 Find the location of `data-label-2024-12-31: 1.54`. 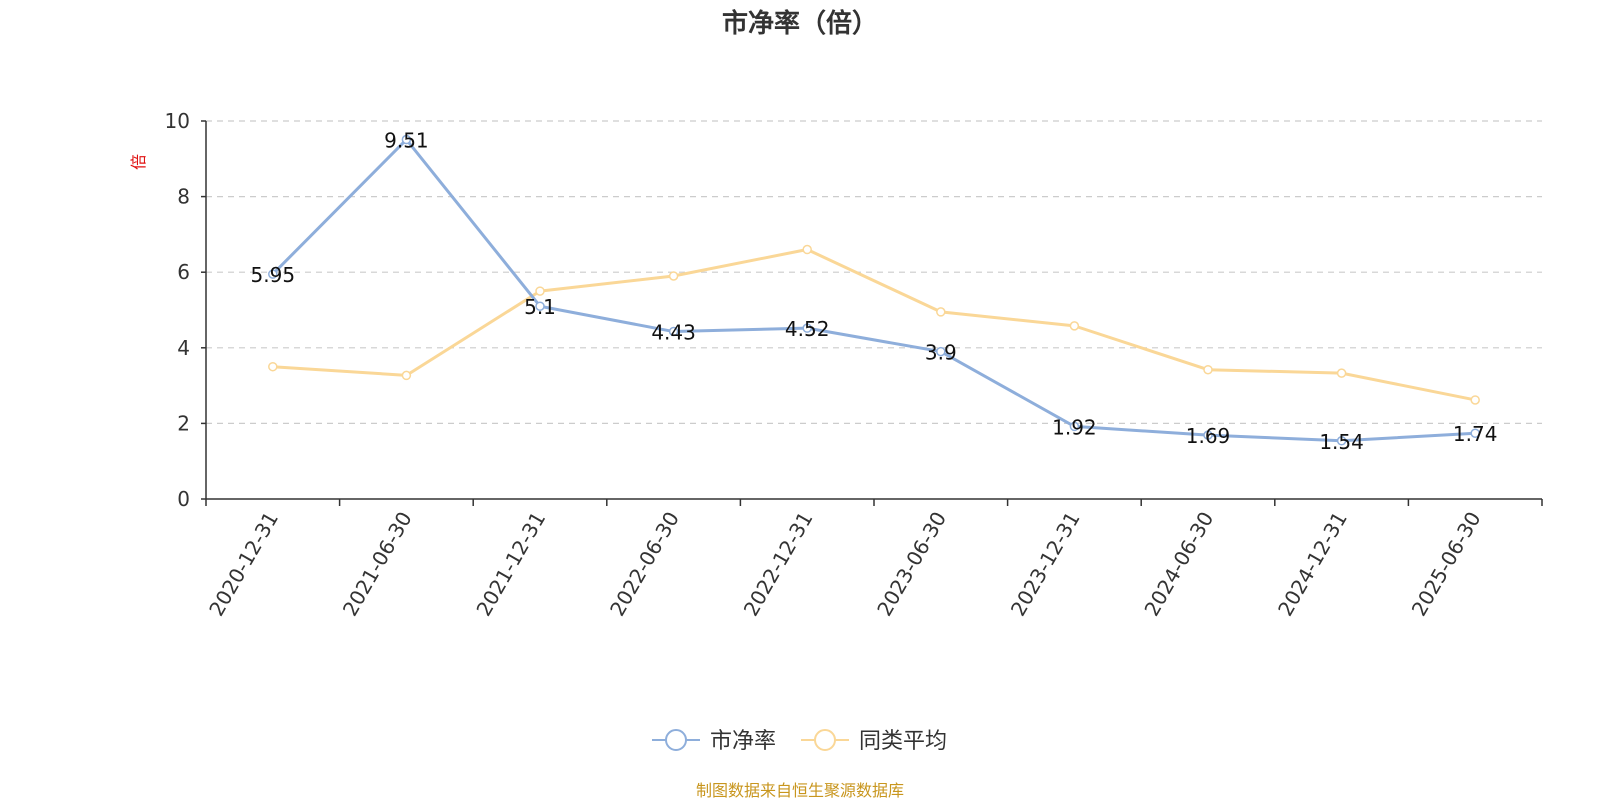

data-label-2024-12-31: 1.54 is located at coordinates (1341, 442).